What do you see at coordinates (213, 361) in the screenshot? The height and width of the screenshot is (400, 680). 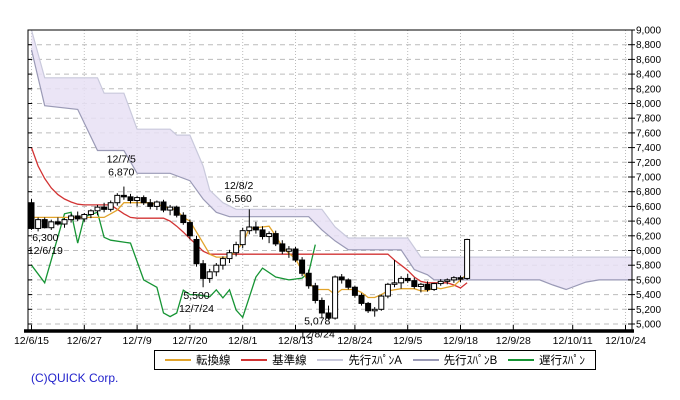 I see `legend-label: 転換線` at bounding box center [213, 361].